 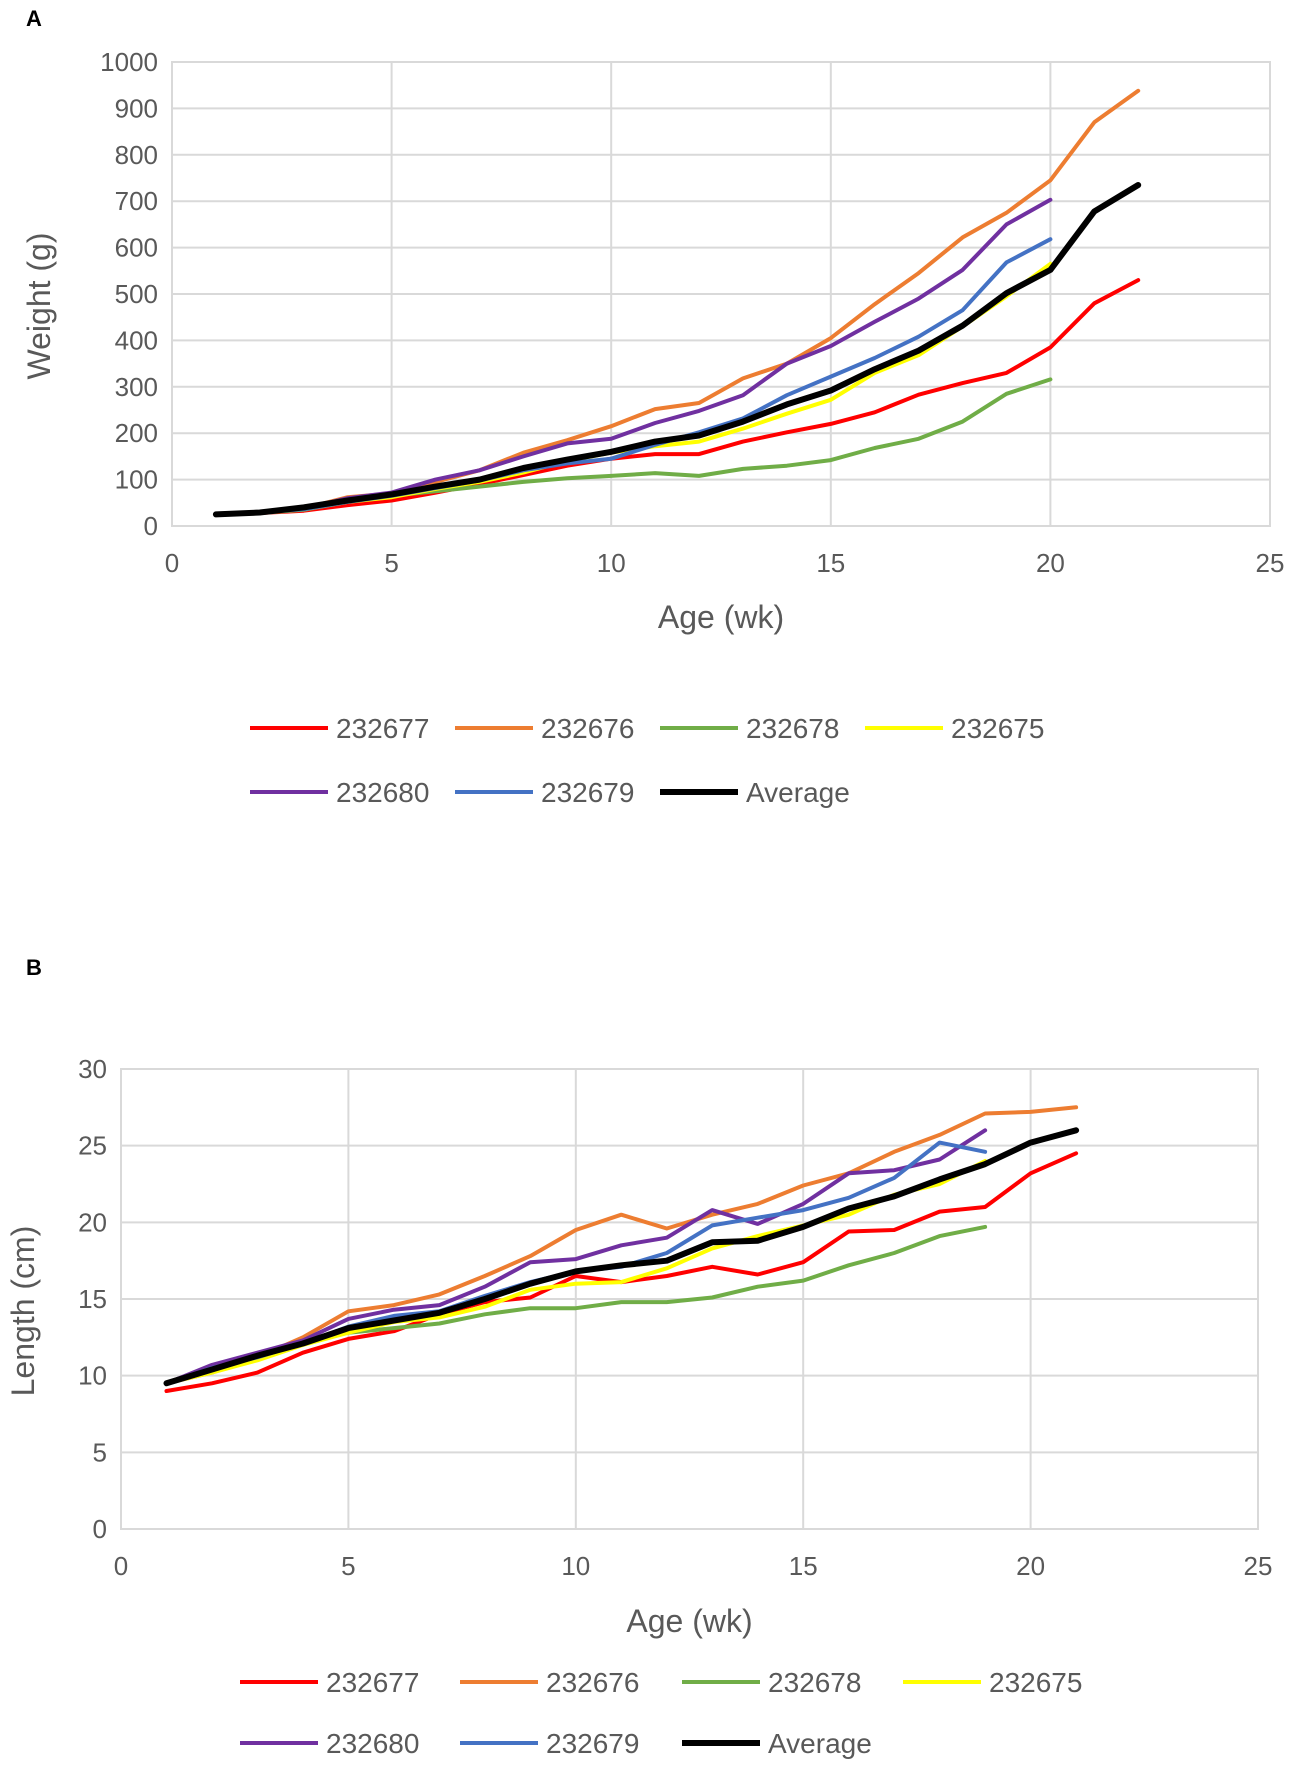 I want to click on y-tick-label: 400, so click(x=136, y=340).